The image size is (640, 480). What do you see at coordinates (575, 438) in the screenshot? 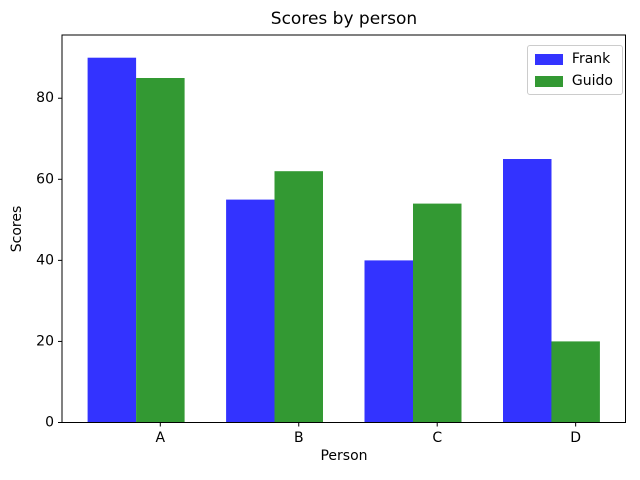
I see `x-tick-label-D: D` at bounding box center [575, 438].